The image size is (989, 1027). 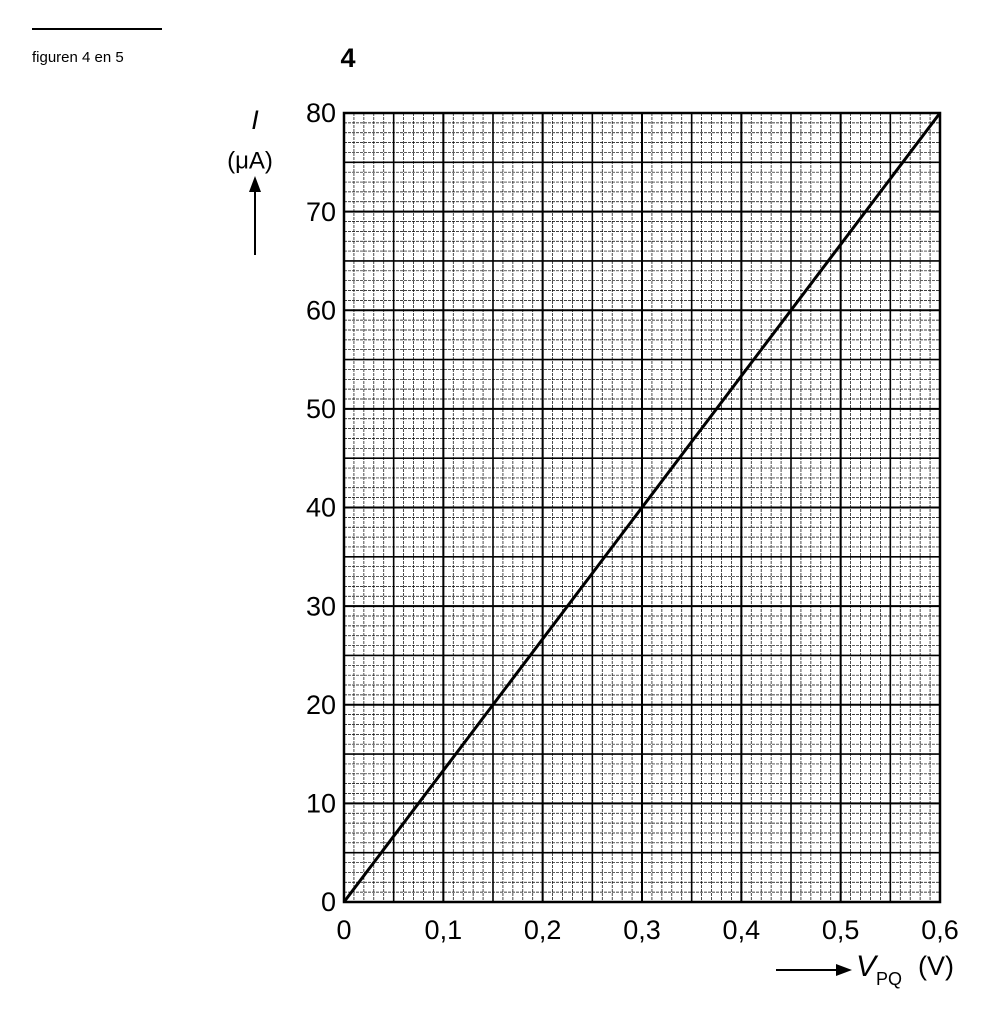 I want to click on x-axis-arrowhead, so click(x=844, y=970).